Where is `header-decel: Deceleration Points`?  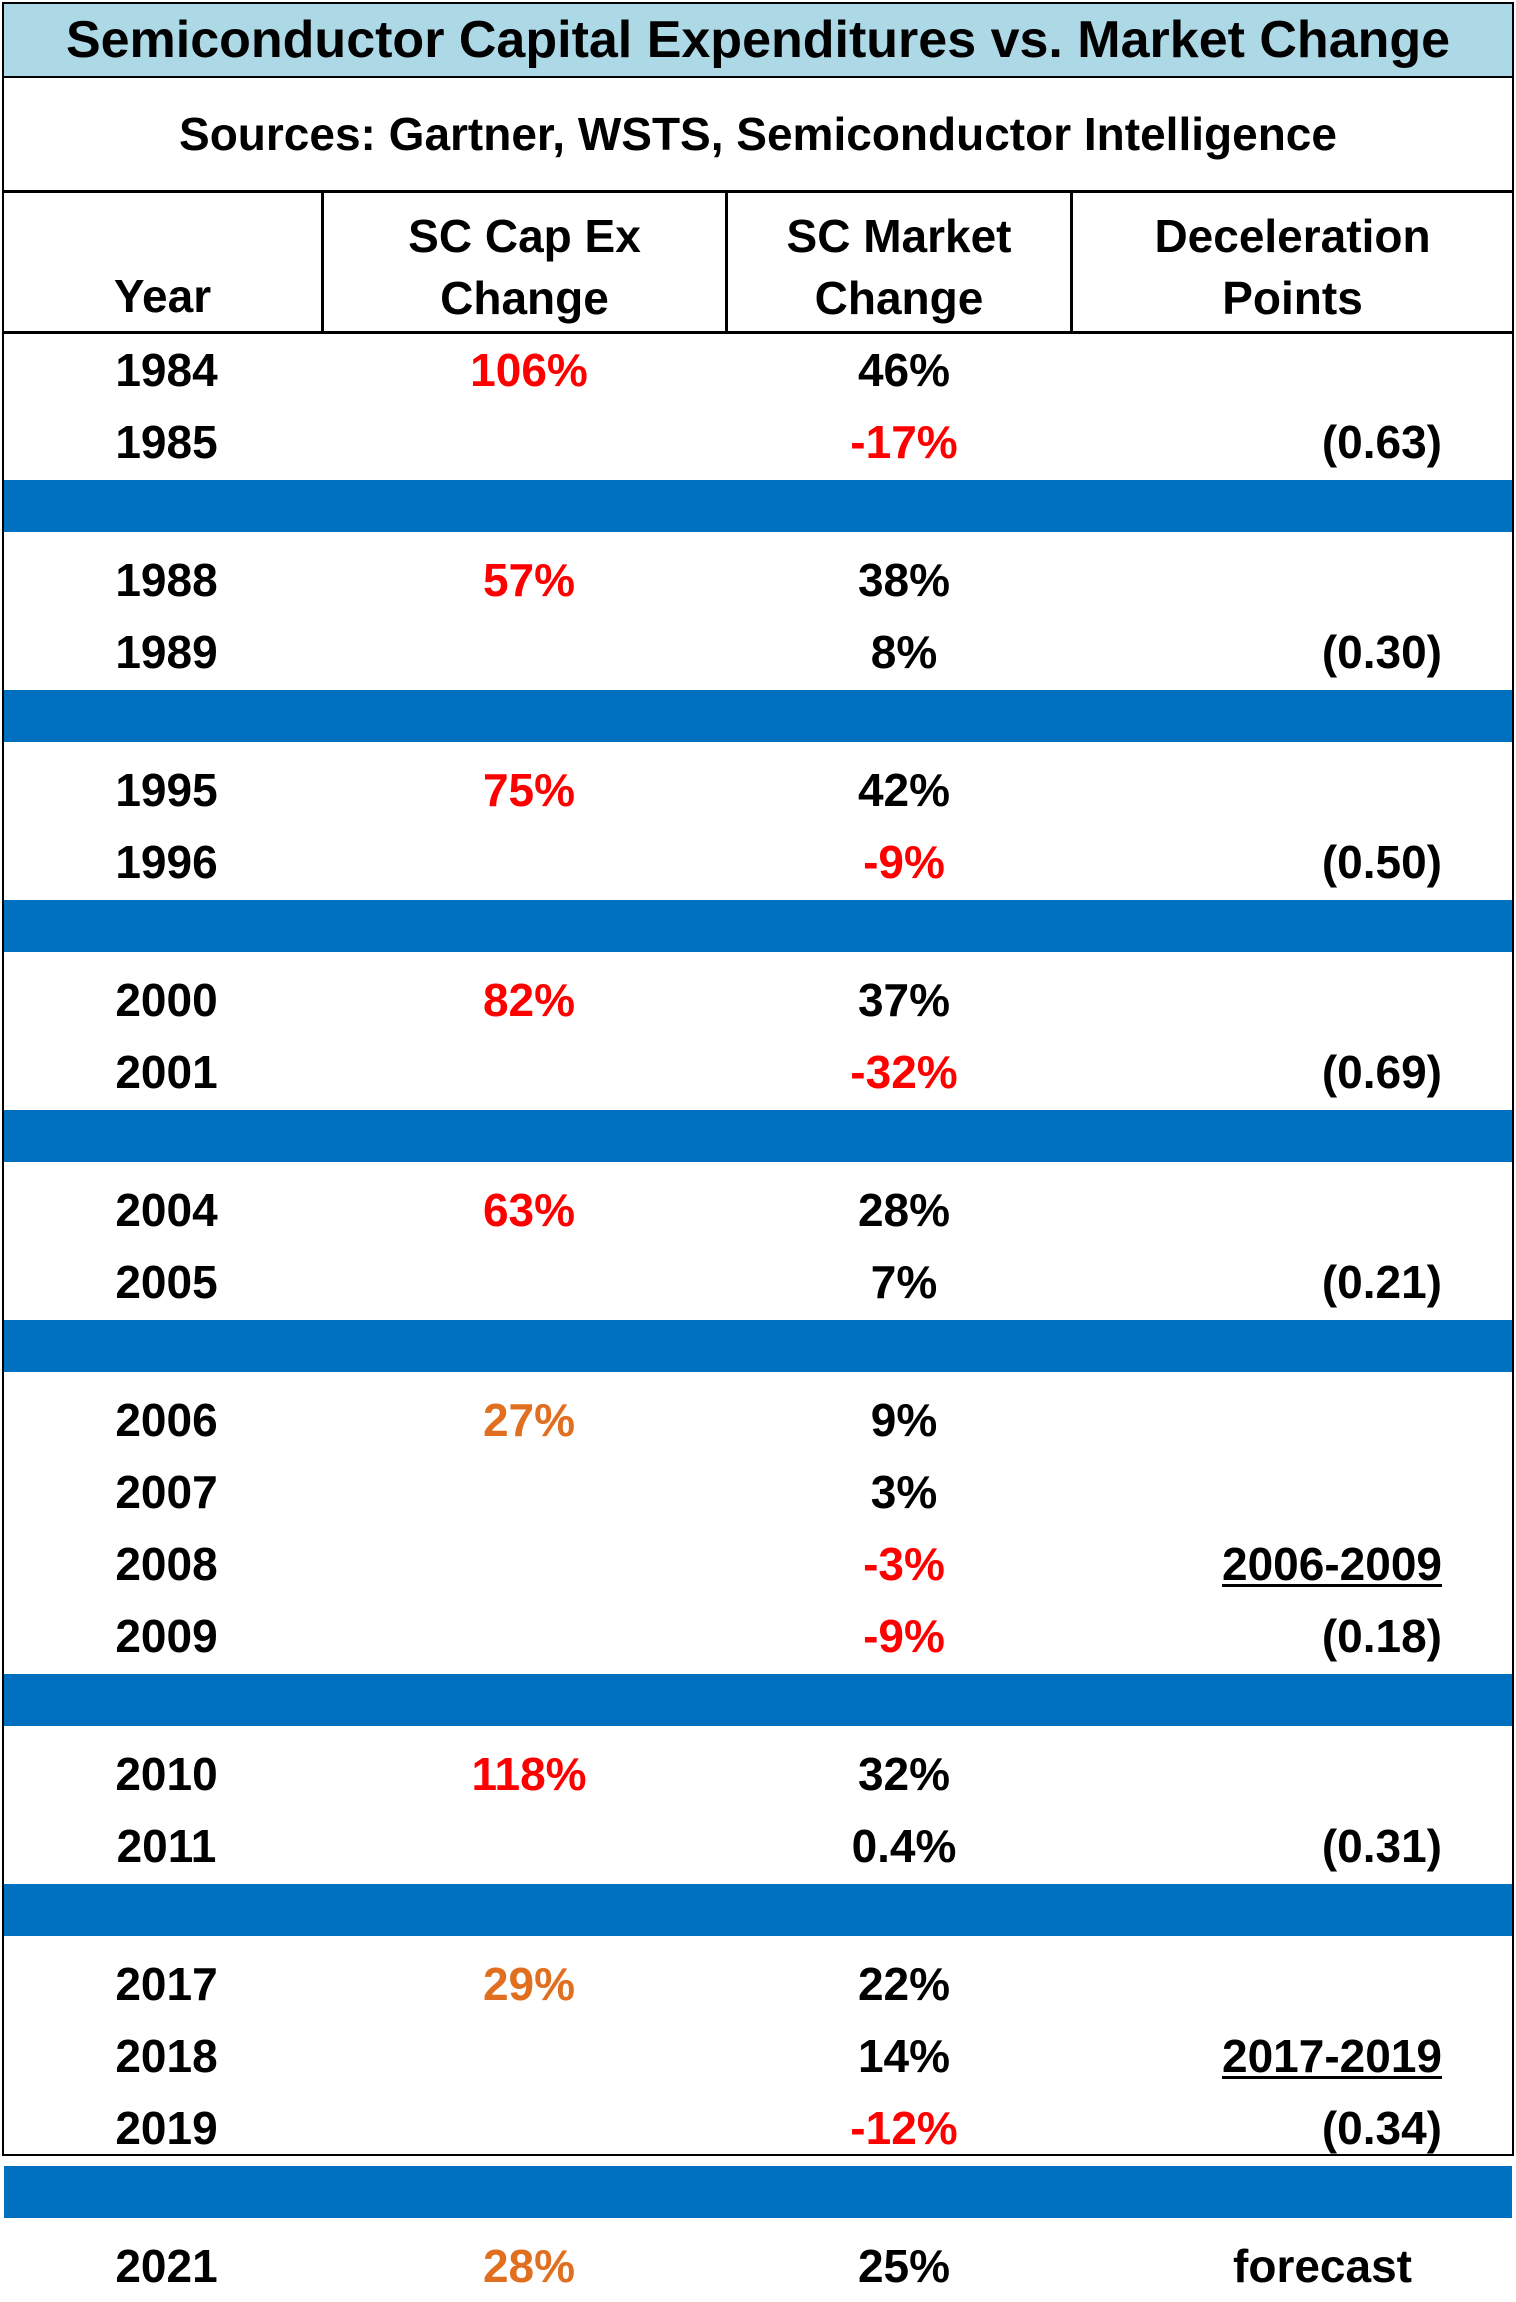
header-decel: Deceleration Points is located at coordinates (1292, 262).